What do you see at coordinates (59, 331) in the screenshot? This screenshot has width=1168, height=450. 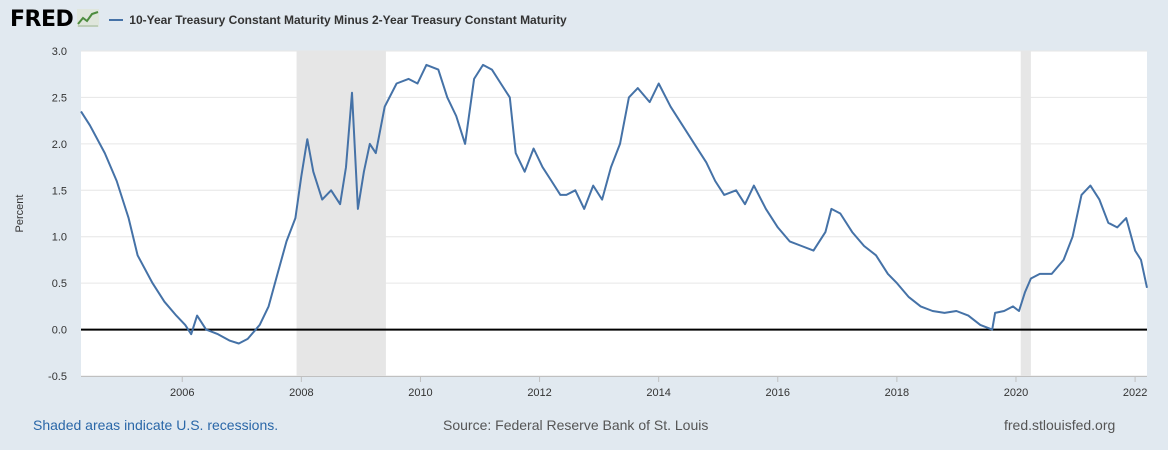 I see `y-tick-label: 0.0` at bounding box center [59, 331].